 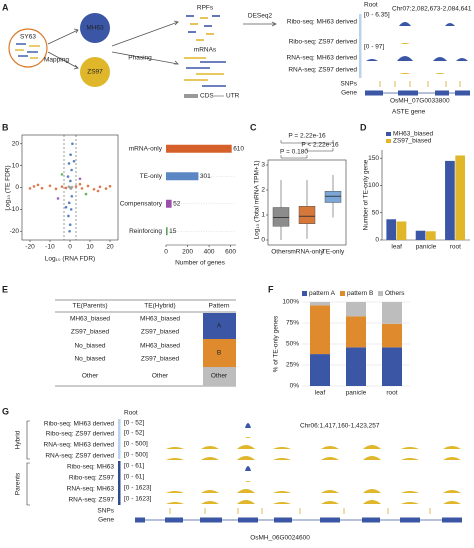 What do you see at coordinates (307, 252) in the screenshot?
I see `x-tick-label: mRNA-only` at bounding box center [307, 252].